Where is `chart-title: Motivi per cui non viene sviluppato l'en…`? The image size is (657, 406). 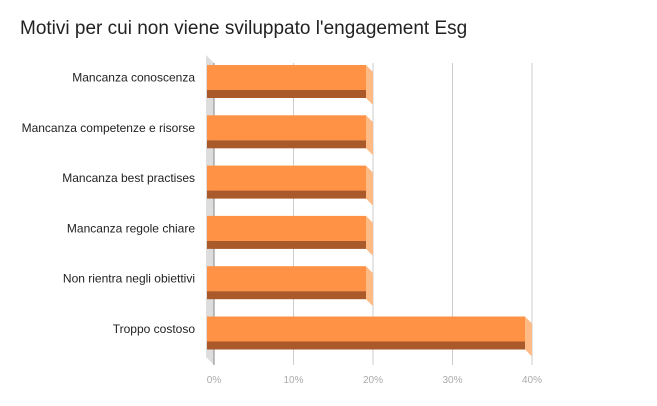 chart-title: Motivi per cui non viene sviluppato l'en… is located at coordinates (244, 28).